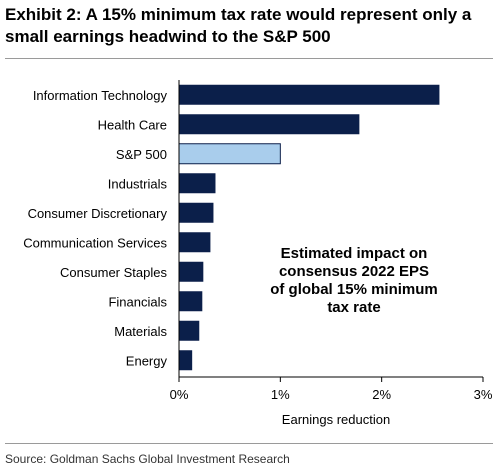  I want to click on category-label: Health Care, so click(132, 124).